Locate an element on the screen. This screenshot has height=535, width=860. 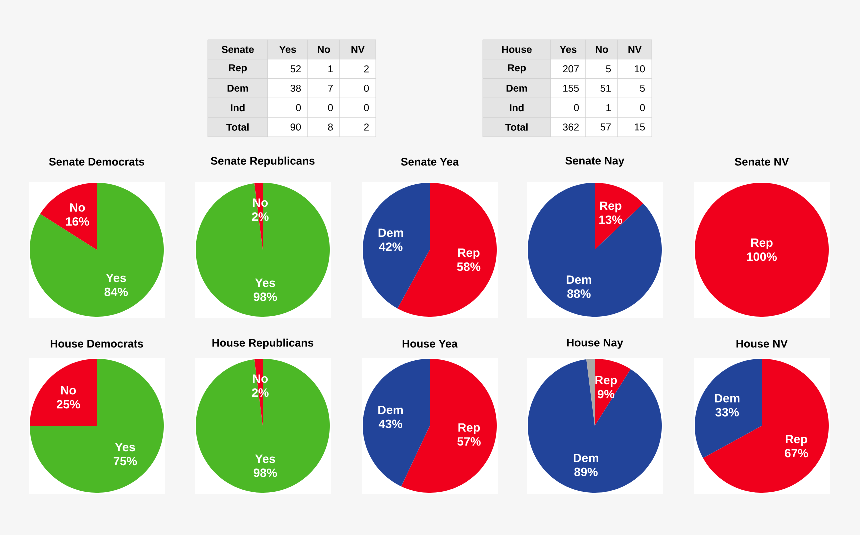
data-label: 88% is located at coordinates (579, 294).